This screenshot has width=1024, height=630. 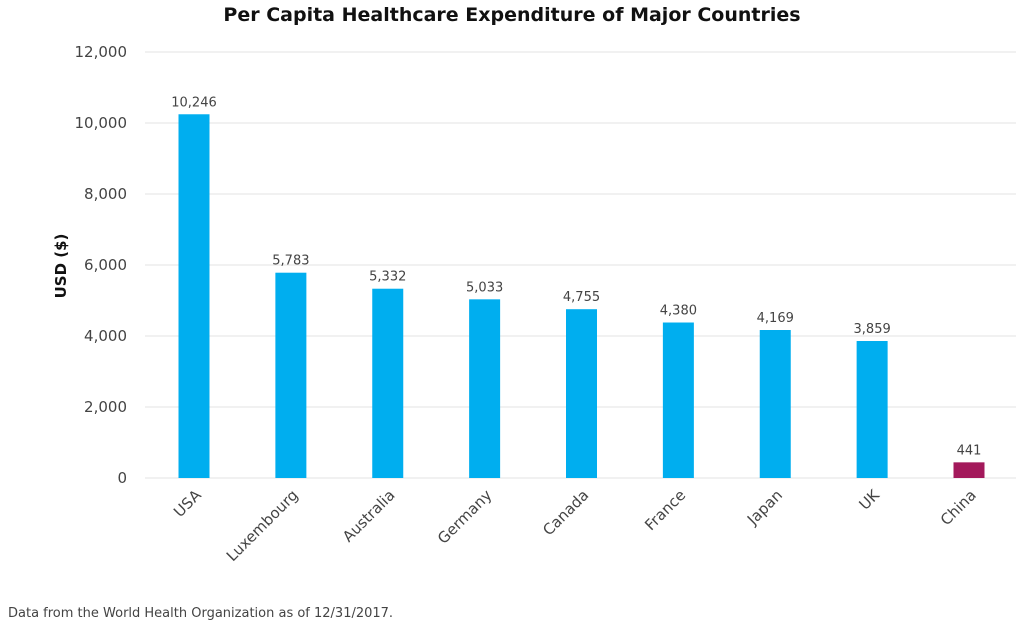 I want to click on x-tick-label: USA, so click(x=187, y=503).